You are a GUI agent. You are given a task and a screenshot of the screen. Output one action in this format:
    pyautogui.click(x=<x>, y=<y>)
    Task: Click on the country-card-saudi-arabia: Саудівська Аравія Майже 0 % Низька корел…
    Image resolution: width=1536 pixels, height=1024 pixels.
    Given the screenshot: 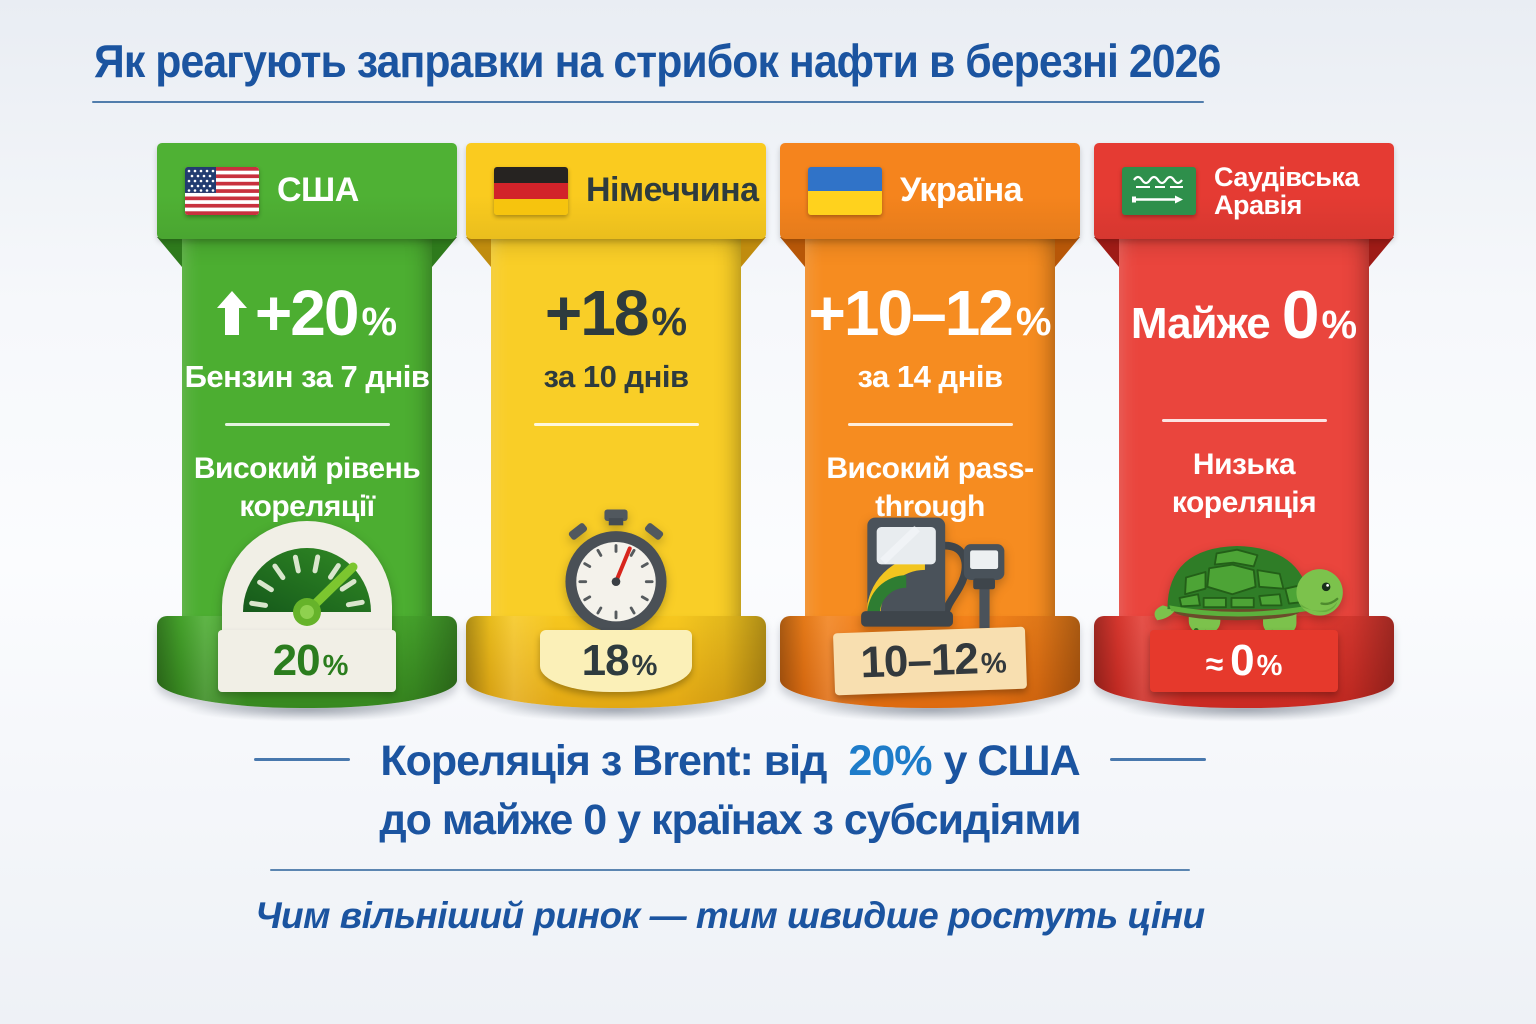 What is the action you would take?
    pyautogui.click(x=1244, y=434)
    